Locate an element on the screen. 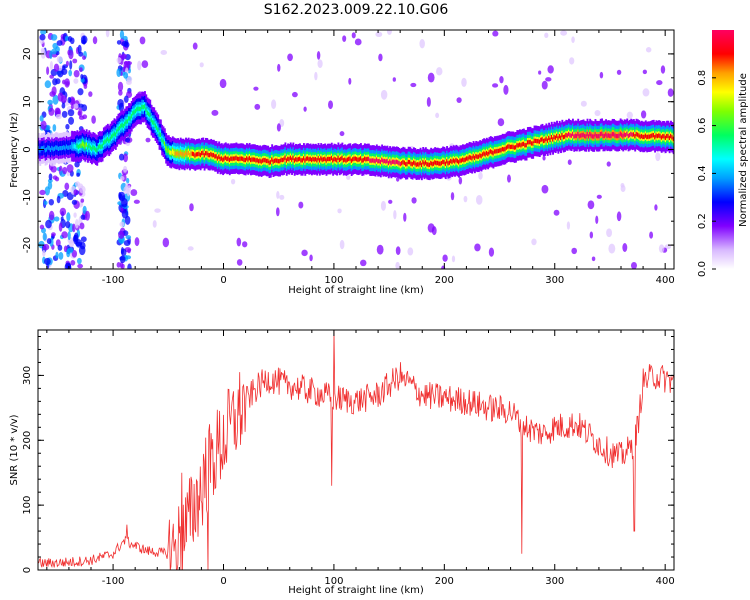  y-tick-label: -20 is located at coordinates (27, 245).